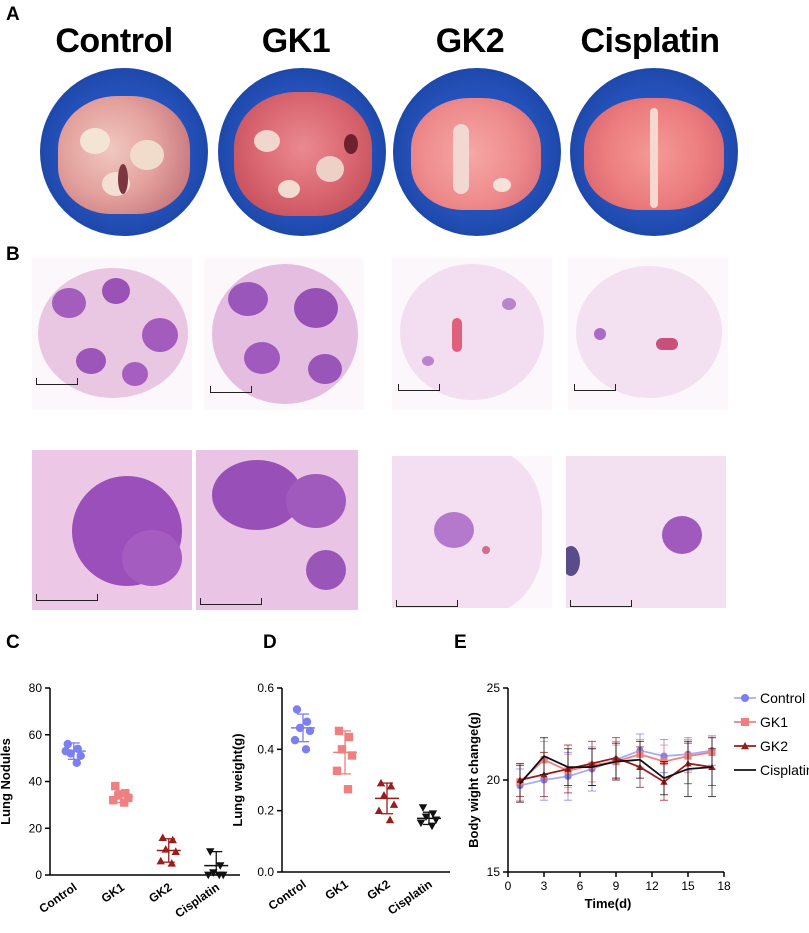 The image size is (809, 933). I want to click on chart-c-x-tick-label: GK2, so click(160, 893).